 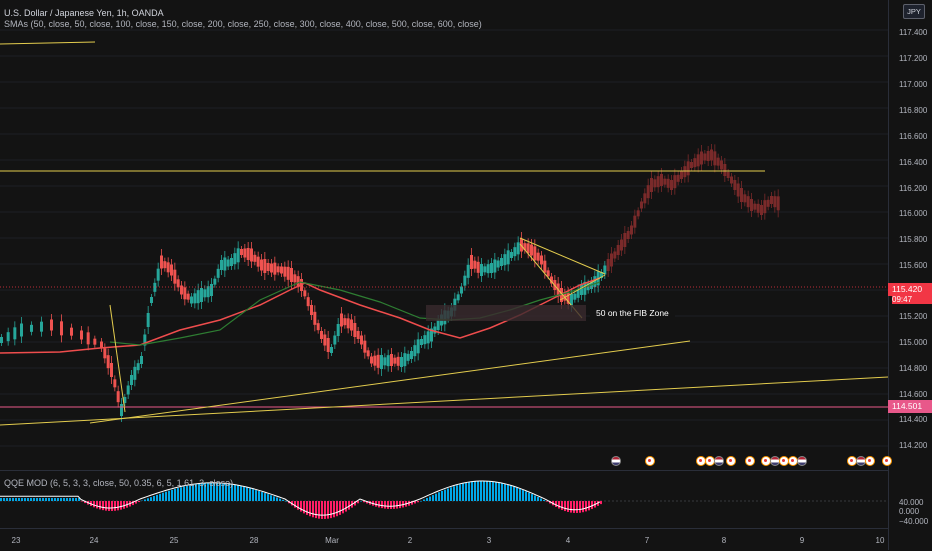 I want to click on time-axis, so click(x=444, y=539).